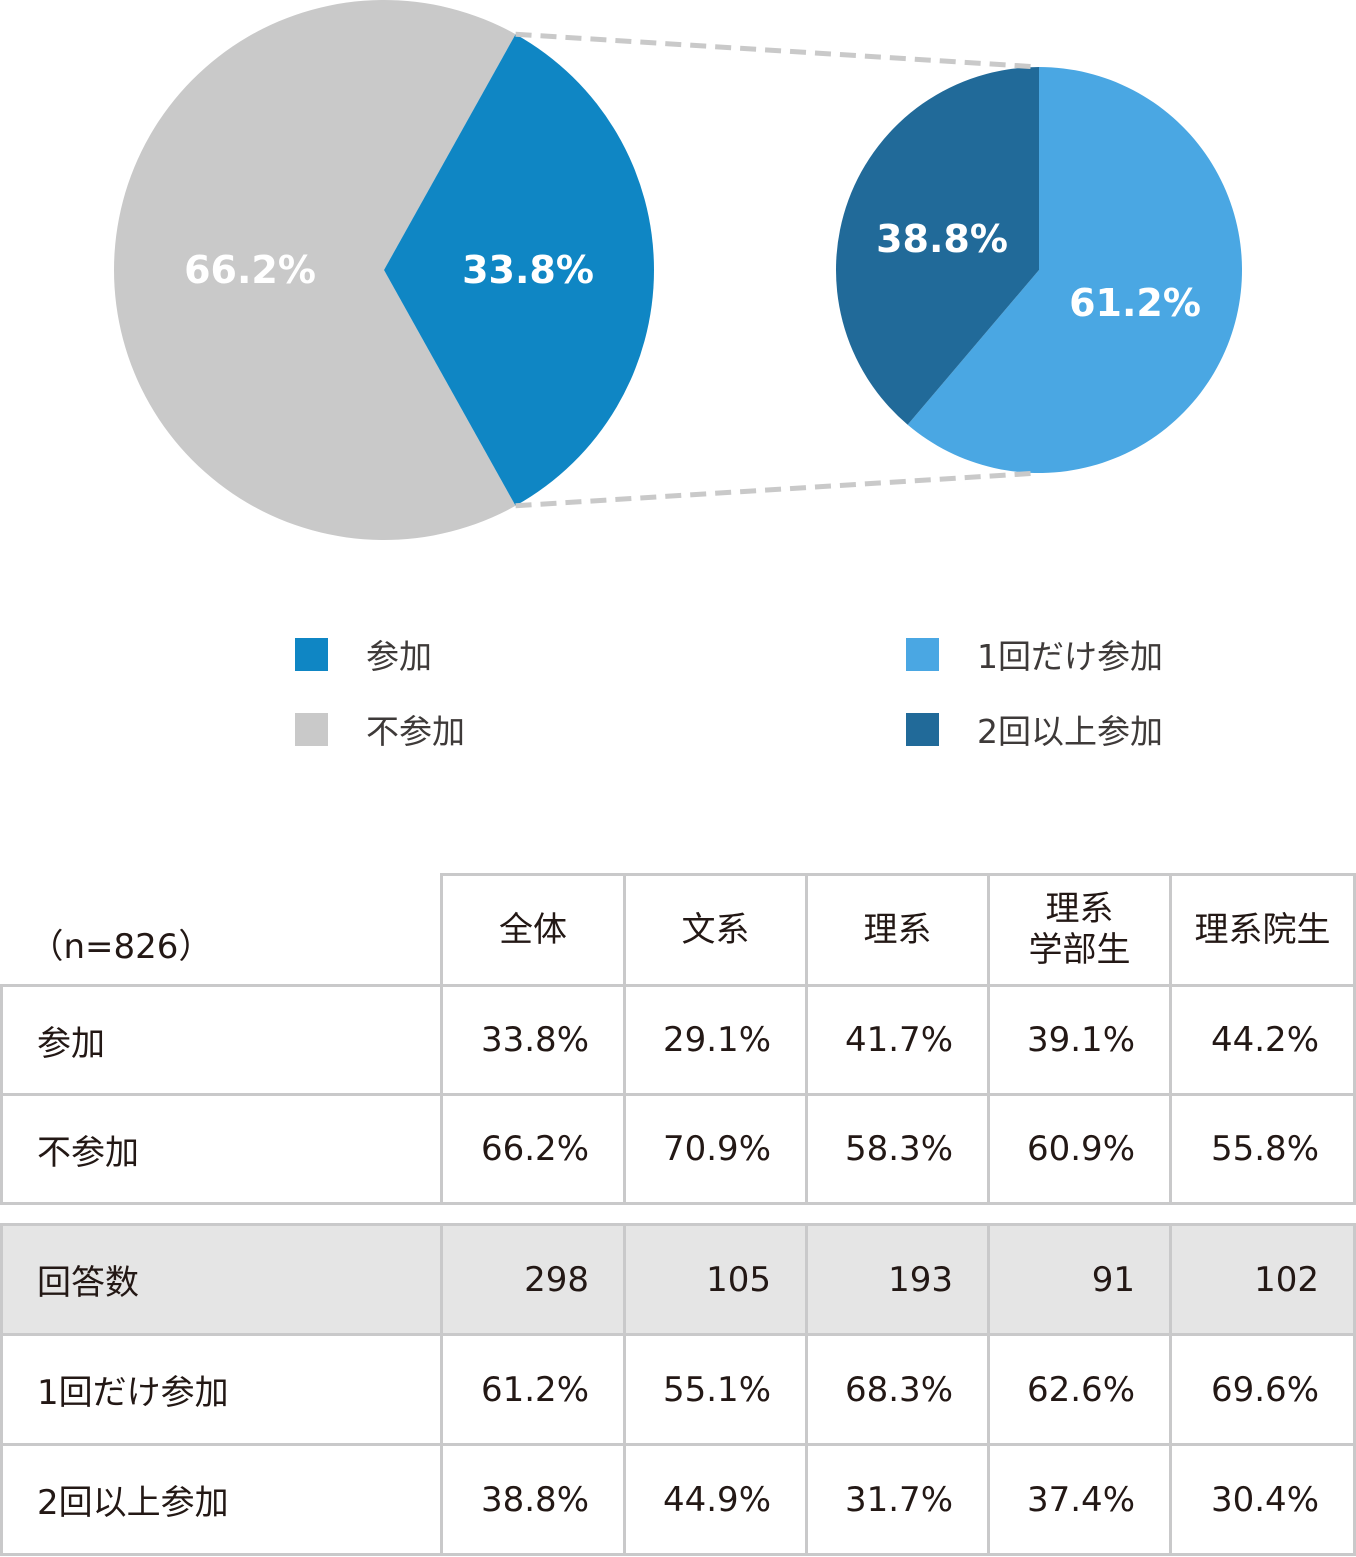 The image size is (1356, 1557). What do you see at coordinates (715, 1279) in the screenshot?
I see `table-cell: 105` at bounding box center [715, 1279].